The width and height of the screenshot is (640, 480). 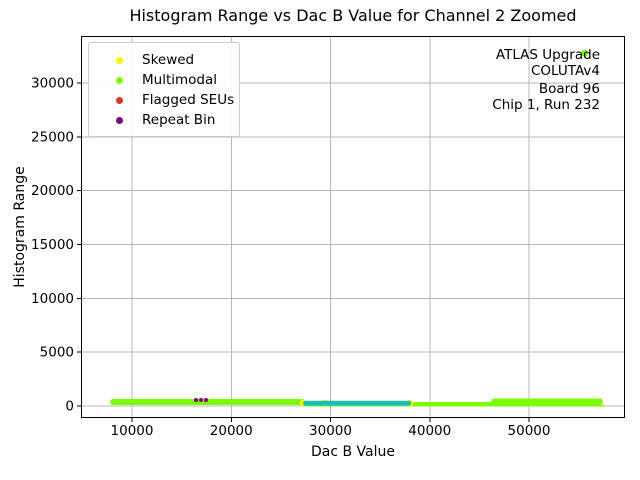 What do you see at coordinates (330, 431) in the screenshot?
I see `x-tick-label: 30000` at bounding box center [330, 431].